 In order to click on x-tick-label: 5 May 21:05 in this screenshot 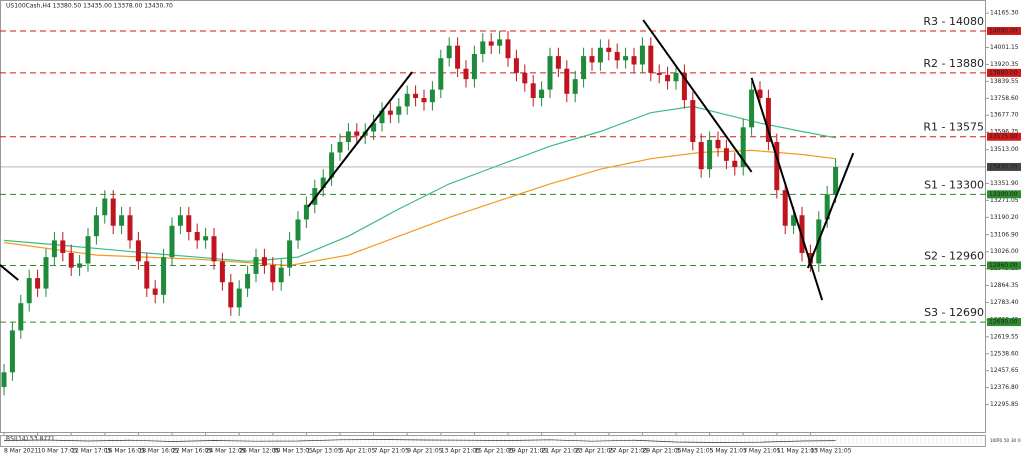, I will do `click(729, 451)`.